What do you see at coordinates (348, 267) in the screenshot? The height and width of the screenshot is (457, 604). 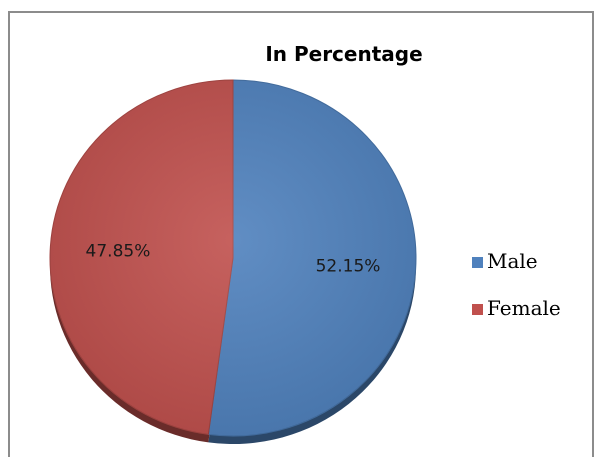 I see `data-label-male: 52.15%` at bounding box center [348, 267].